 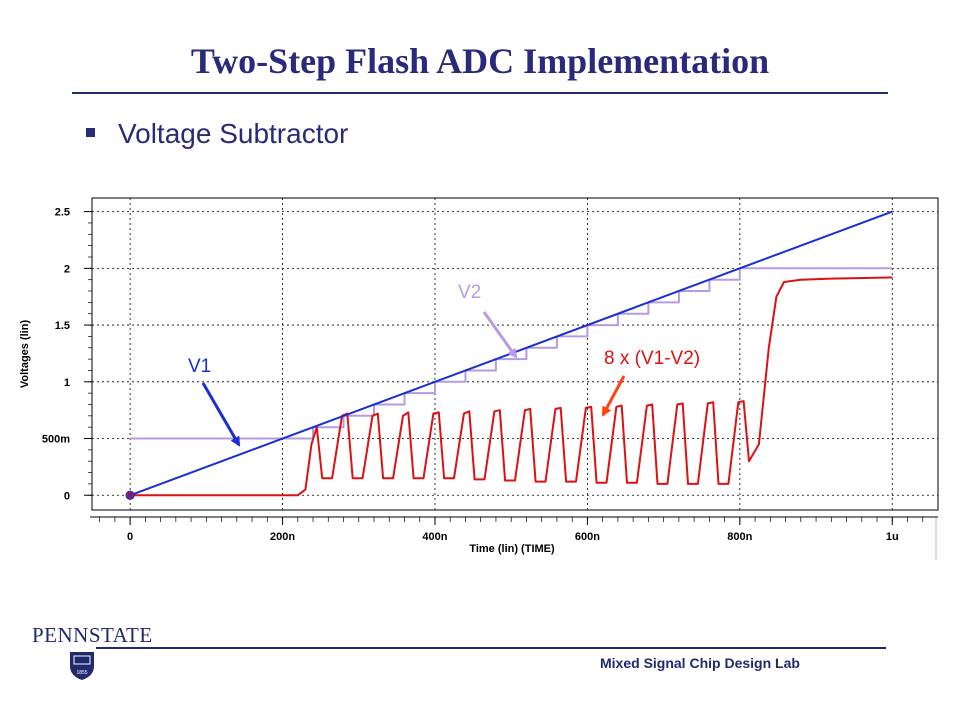 I want to click on x-tick-label: 800n, so click(x=739, y=537).